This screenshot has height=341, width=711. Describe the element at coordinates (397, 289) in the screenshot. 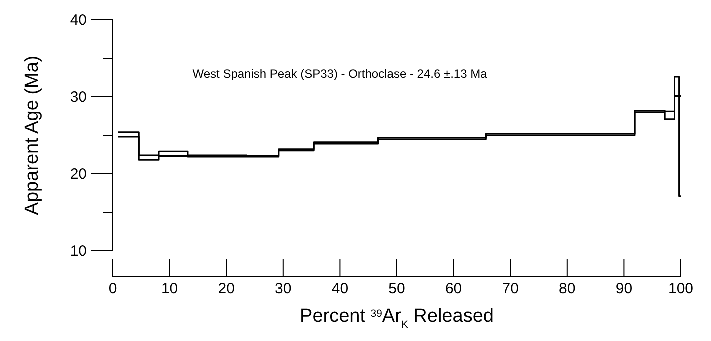

I see `x-tick-label: 50` at that location.